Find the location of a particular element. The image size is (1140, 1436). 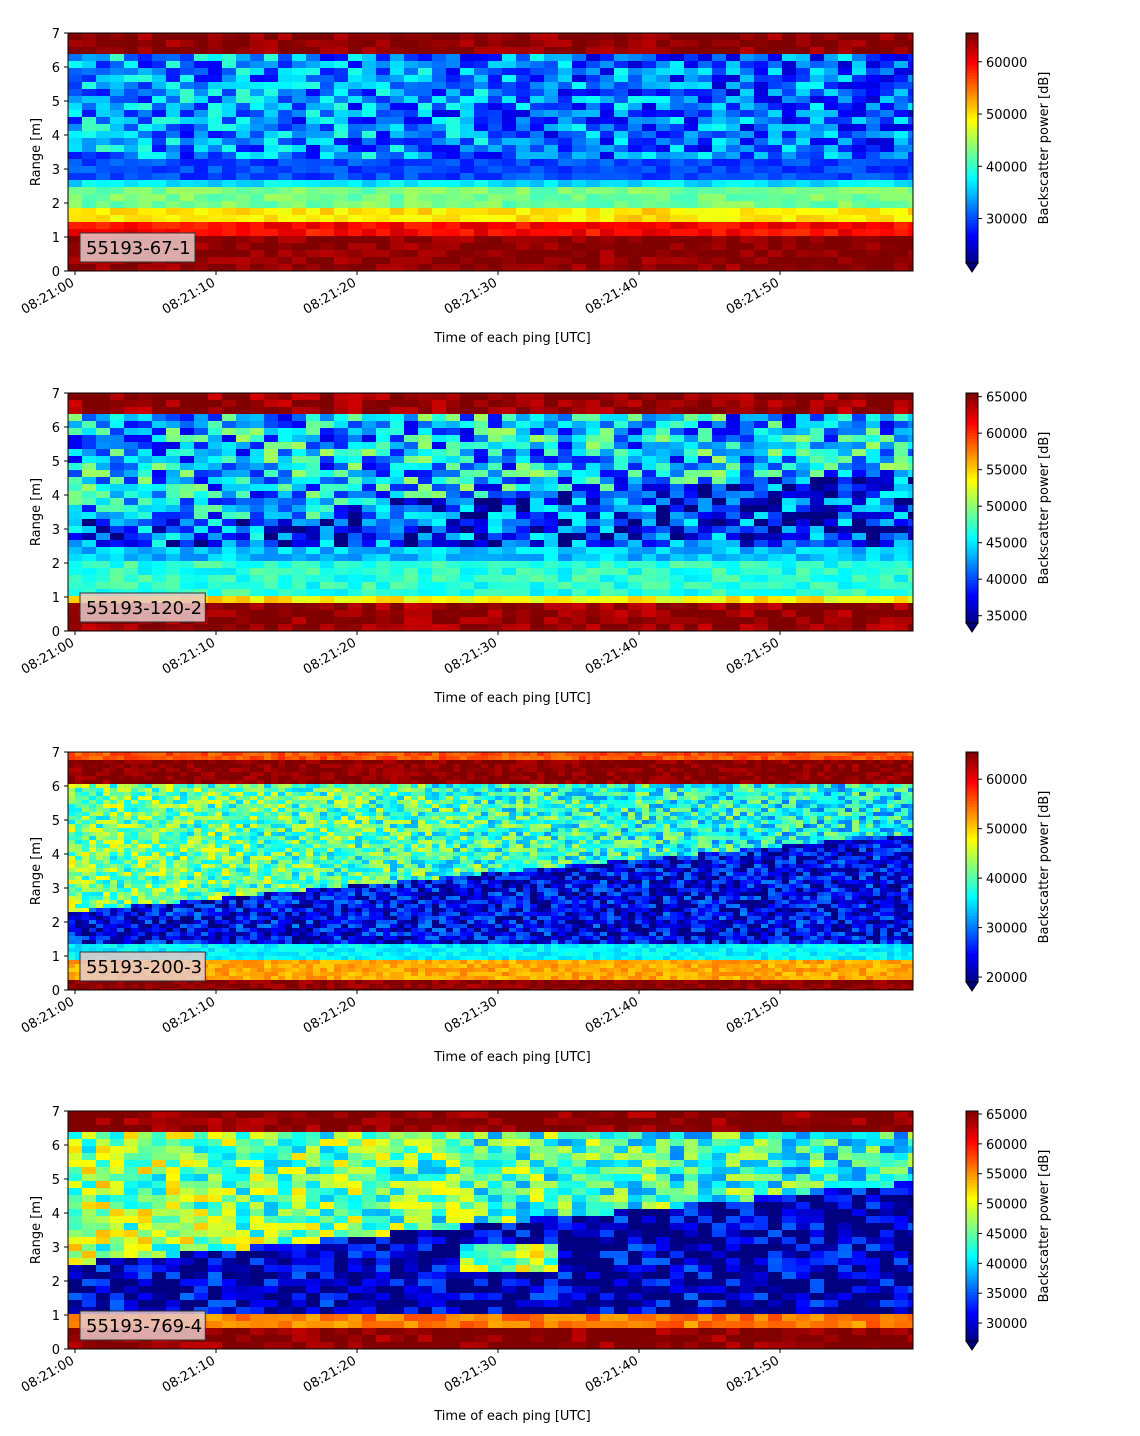

colorbar-tick-label: 20000 is located at coordinates (1006, 978).